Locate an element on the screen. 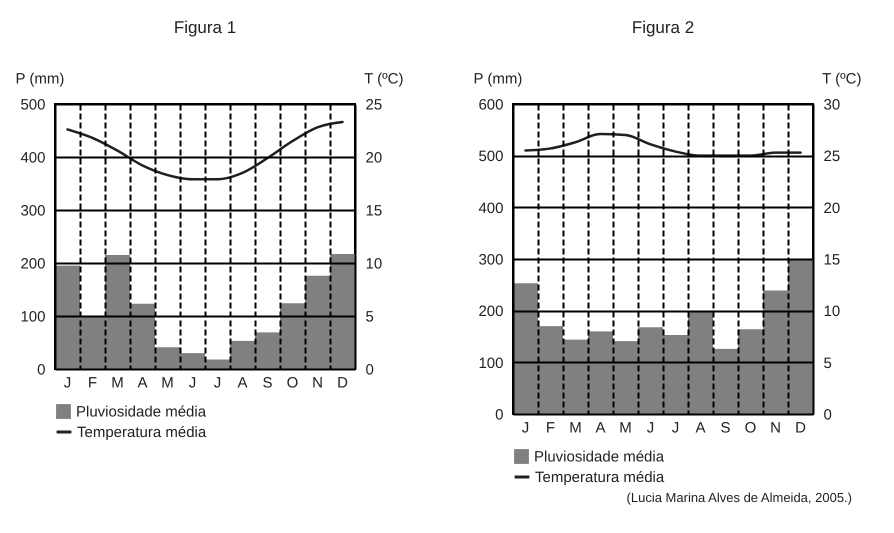 The image size is (894, 533). text: (Lucia Marina Alves de Almeida, 2005.) is located at coordinates (739, 497).